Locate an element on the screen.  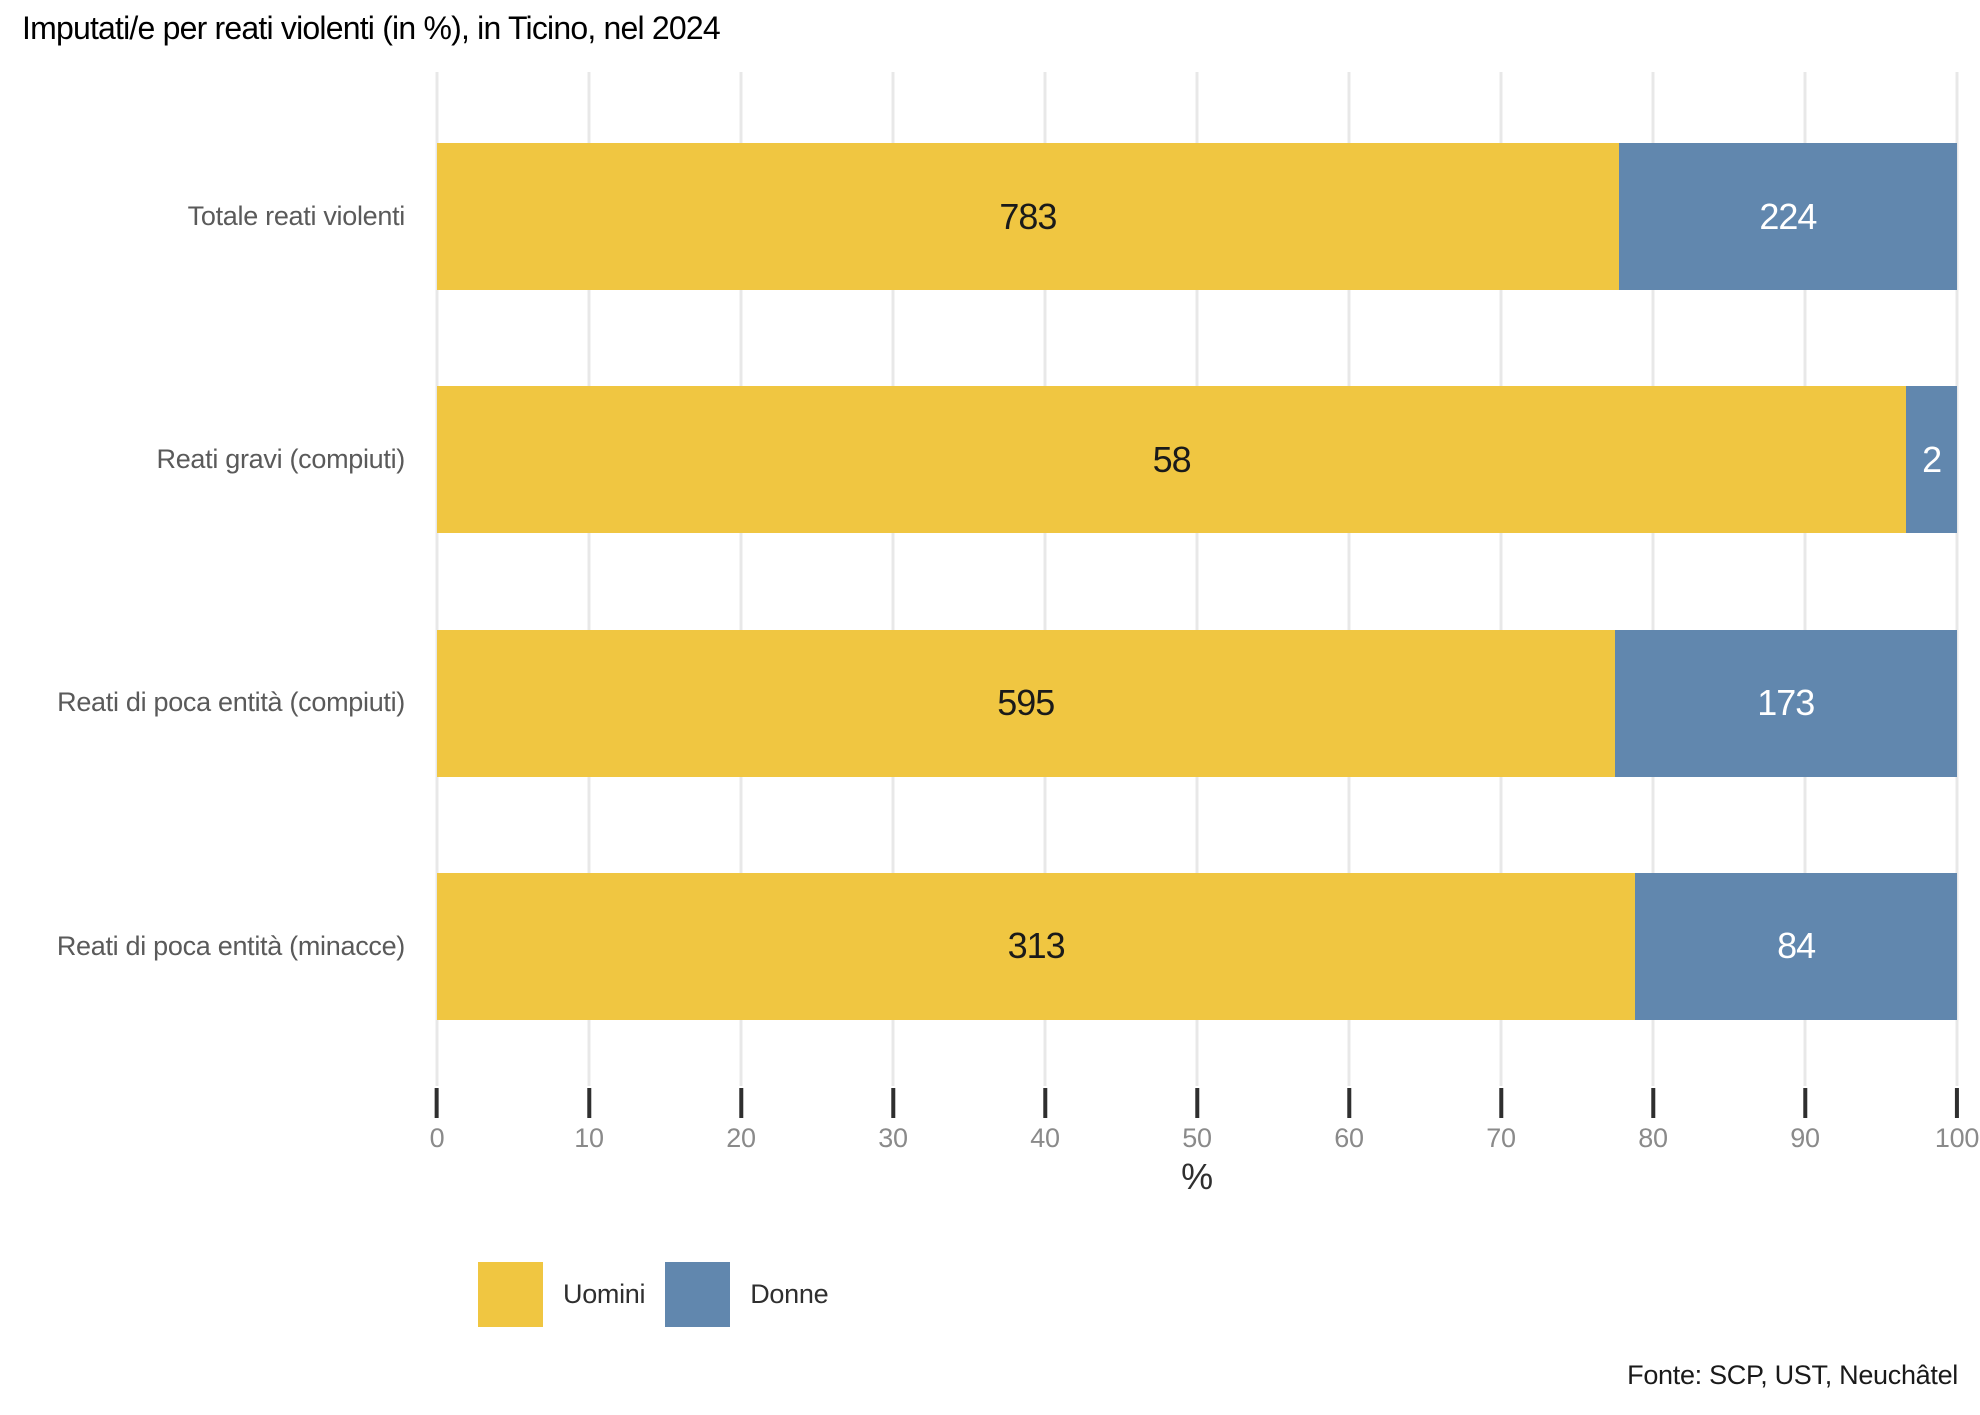
x-tick-label: 10 is located at coordinates (589, 1138).